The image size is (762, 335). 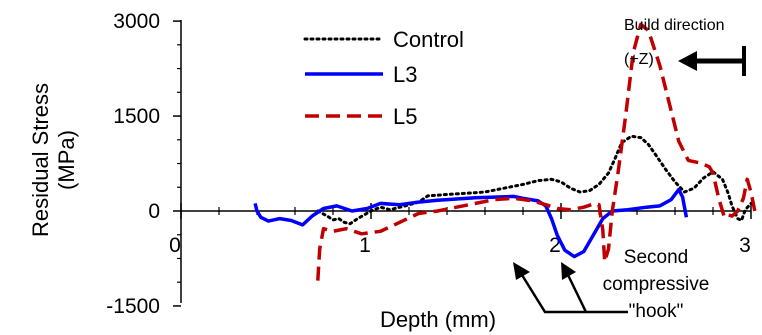 What do you see at coordinates (555, 245) in the screenshot?
I see `x-tick-label: 2` at bounding box center [555, 245].